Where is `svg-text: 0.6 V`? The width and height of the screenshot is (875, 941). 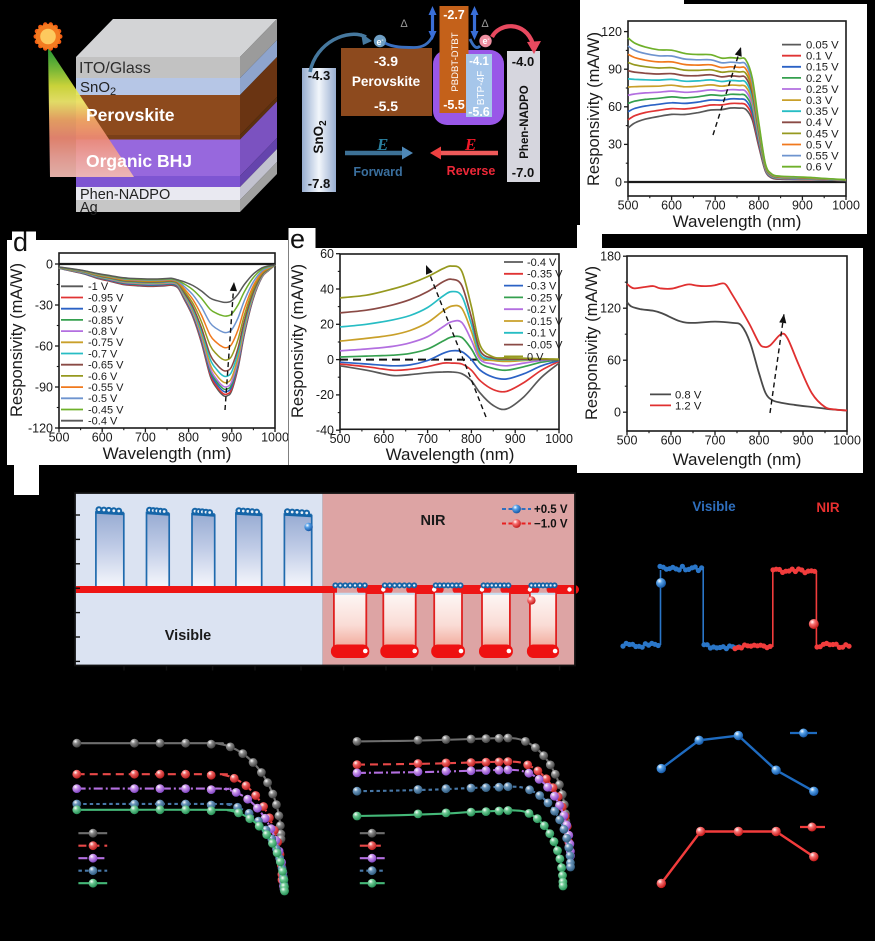 svg-text: 0.6 V is located at coordinates (819, 168).